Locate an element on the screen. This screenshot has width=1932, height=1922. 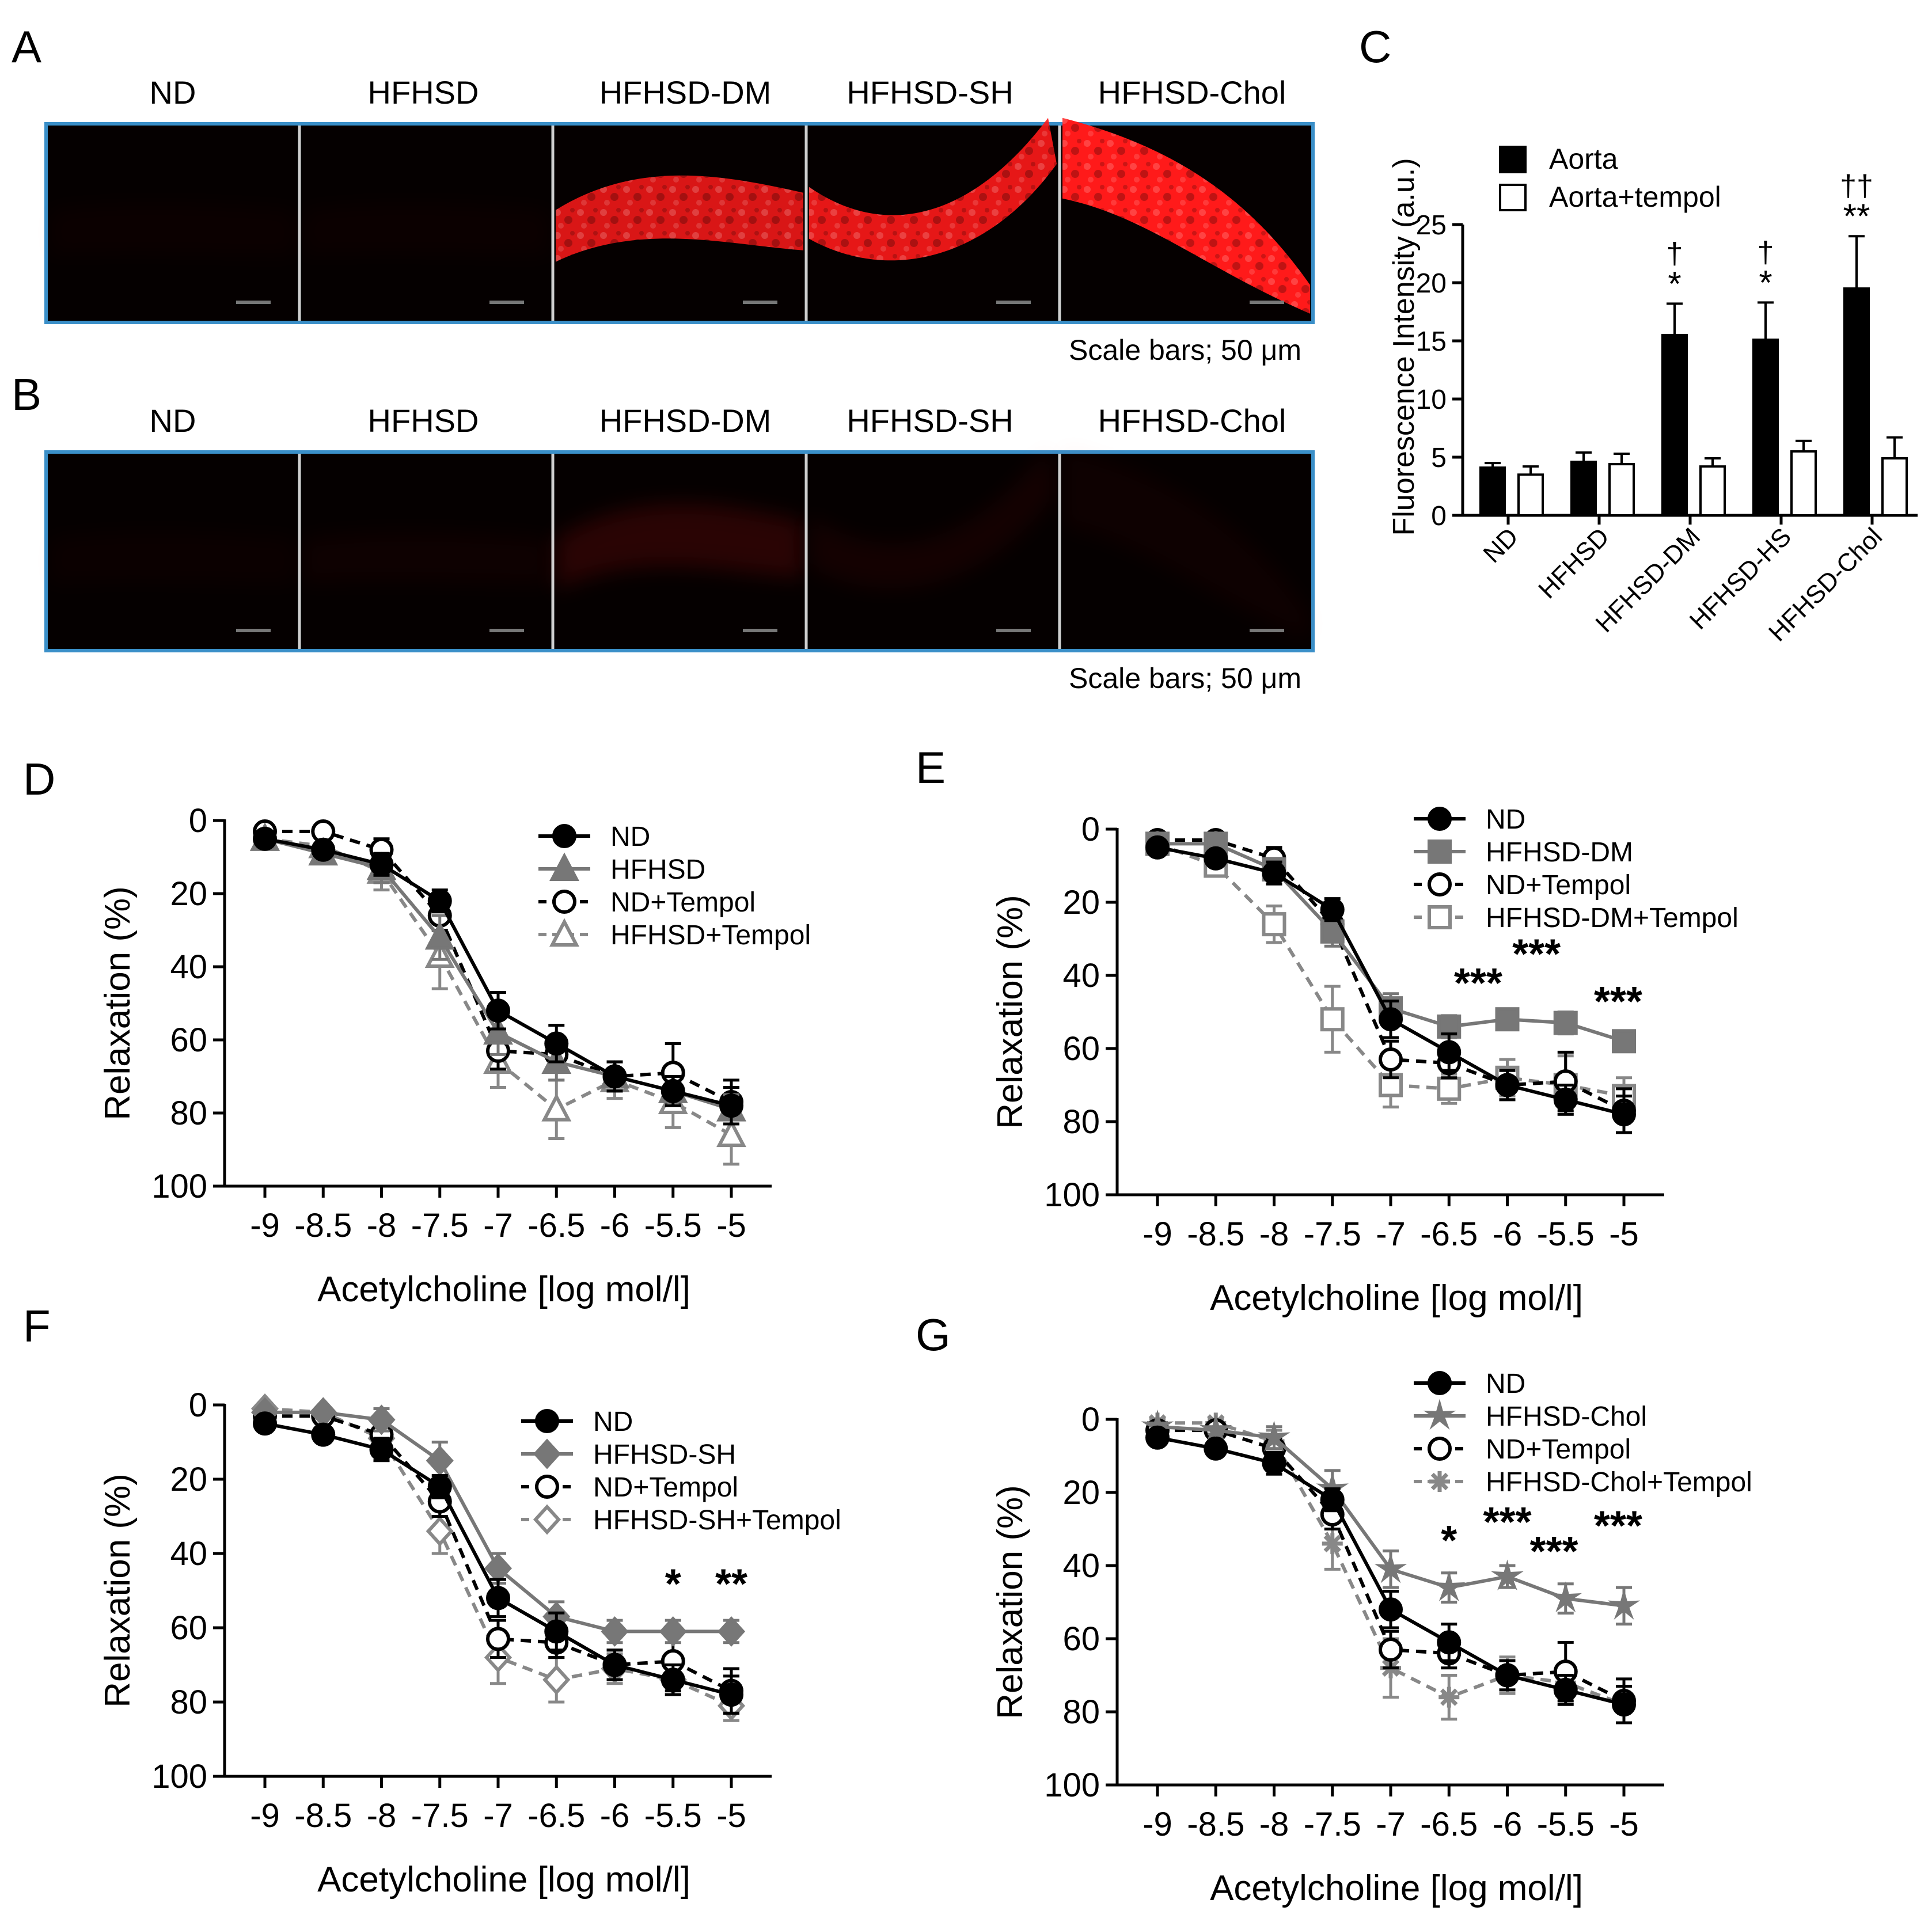
y-tick-label: 60 is located at coordinates (1081, 1639).